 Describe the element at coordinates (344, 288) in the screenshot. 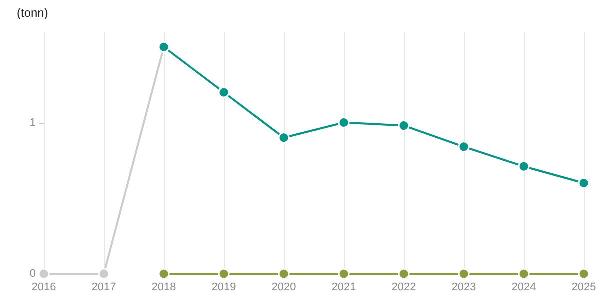

I see `x-tick-label: 2021` at that location.